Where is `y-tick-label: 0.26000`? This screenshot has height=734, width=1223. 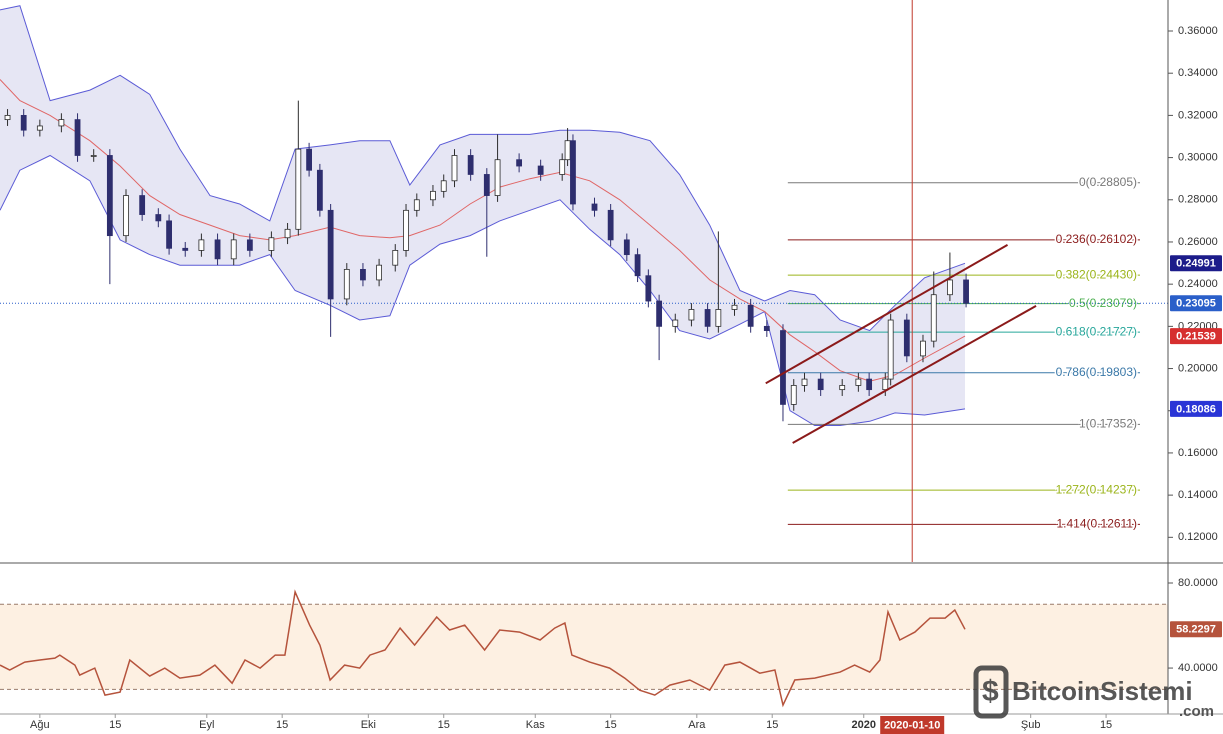 y-tick-label: 0.26000 is located at coordinates (1198, 242).